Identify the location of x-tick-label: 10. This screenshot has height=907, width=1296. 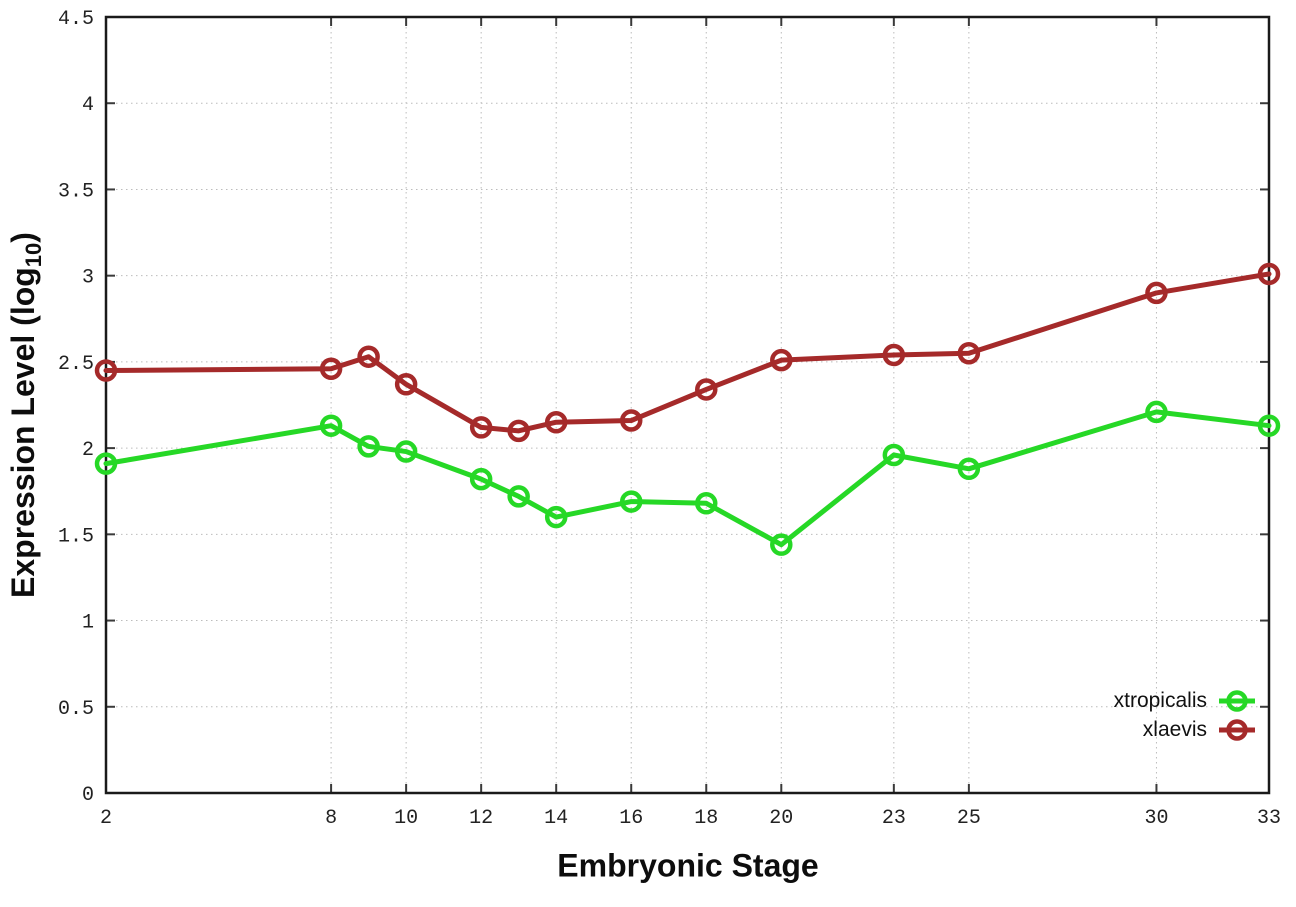
(406, 818).